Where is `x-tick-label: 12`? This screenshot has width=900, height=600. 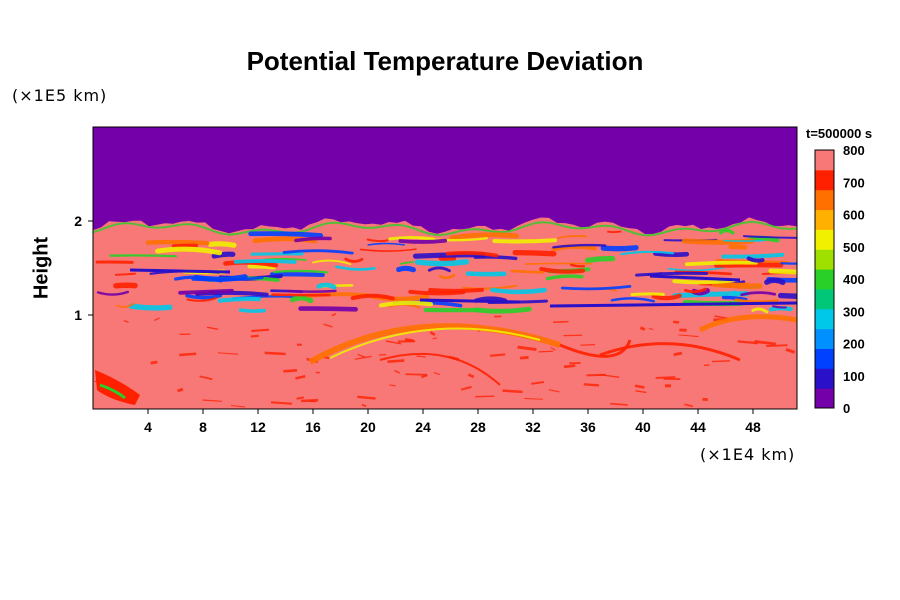
x-tick-label: 12 is located at coordinates (258, 427).